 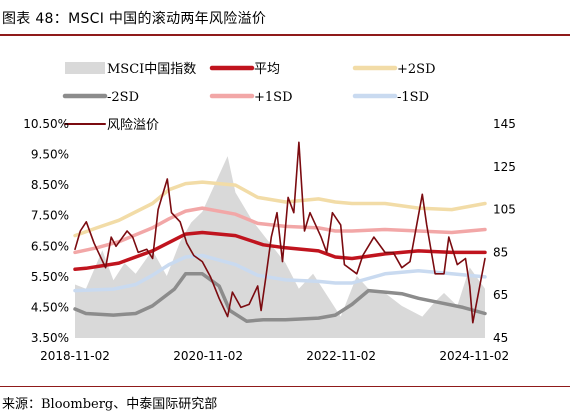 What do you see at coordinates (500, 338) in the screenshot?
I see `y-right-tick-label: 45` at bounding box center [500, 338].